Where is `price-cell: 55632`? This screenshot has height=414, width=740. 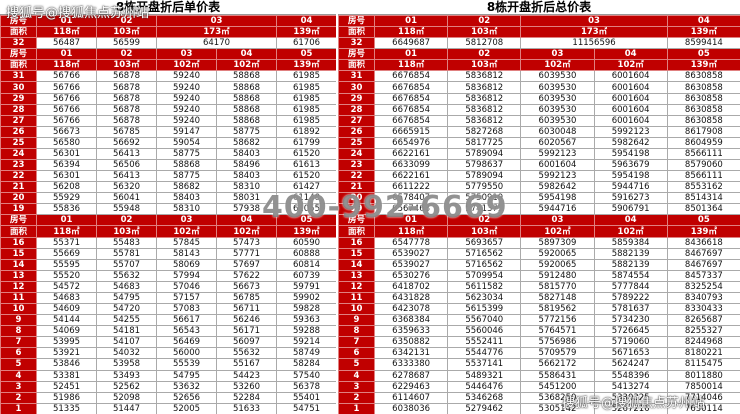
price-cell: 55632 is located at coordinates (126, 275).